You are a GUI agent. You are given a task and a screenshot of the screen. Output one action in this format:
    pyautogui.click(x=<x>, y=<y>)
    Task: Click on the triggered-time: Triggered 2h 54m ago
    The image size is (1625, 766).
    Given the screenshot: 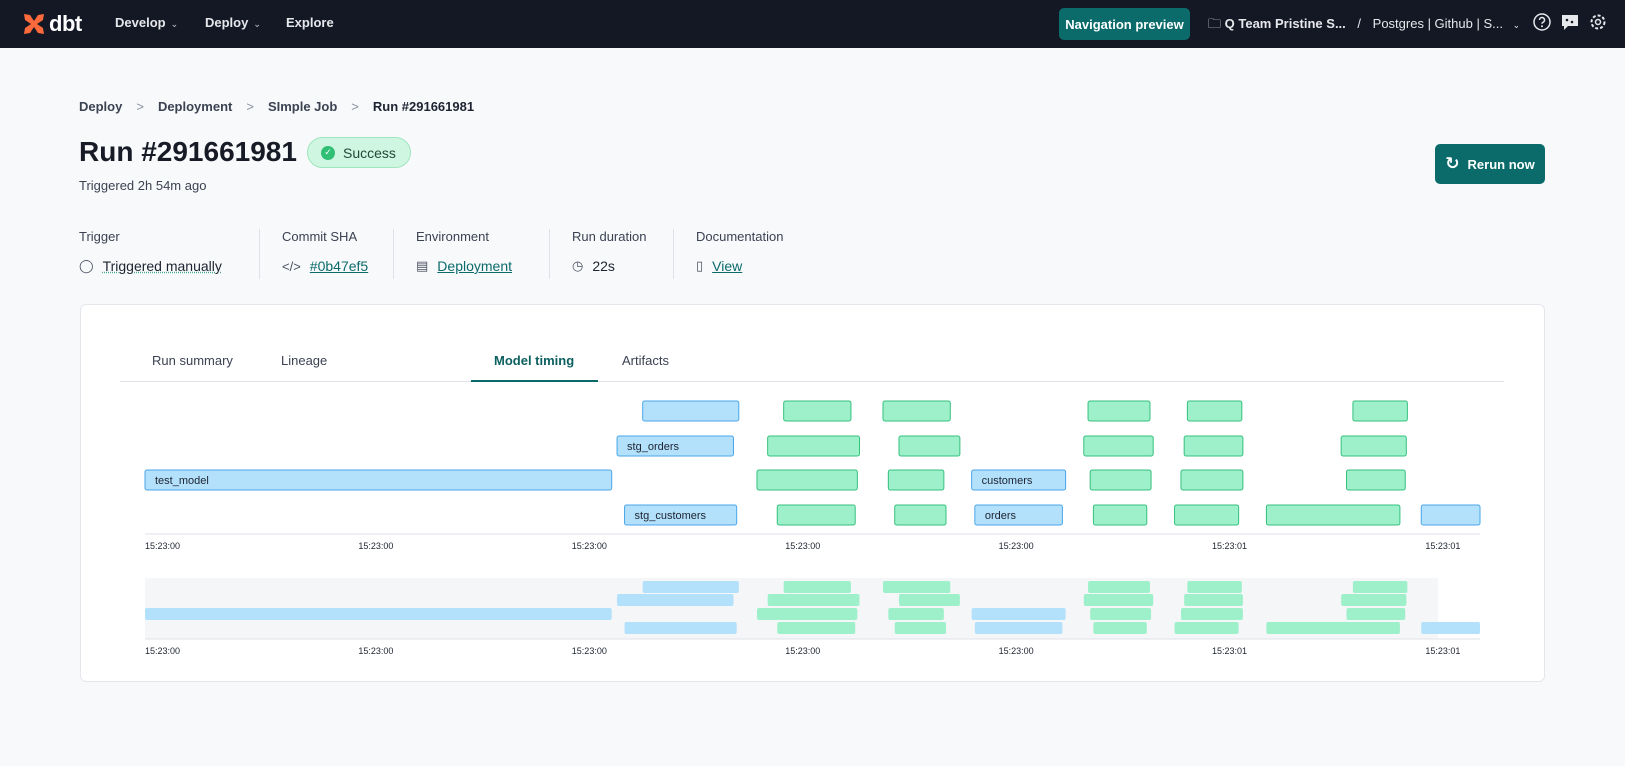 What is the action you would take?
    pyautogui.click(x=143, y=185)
    